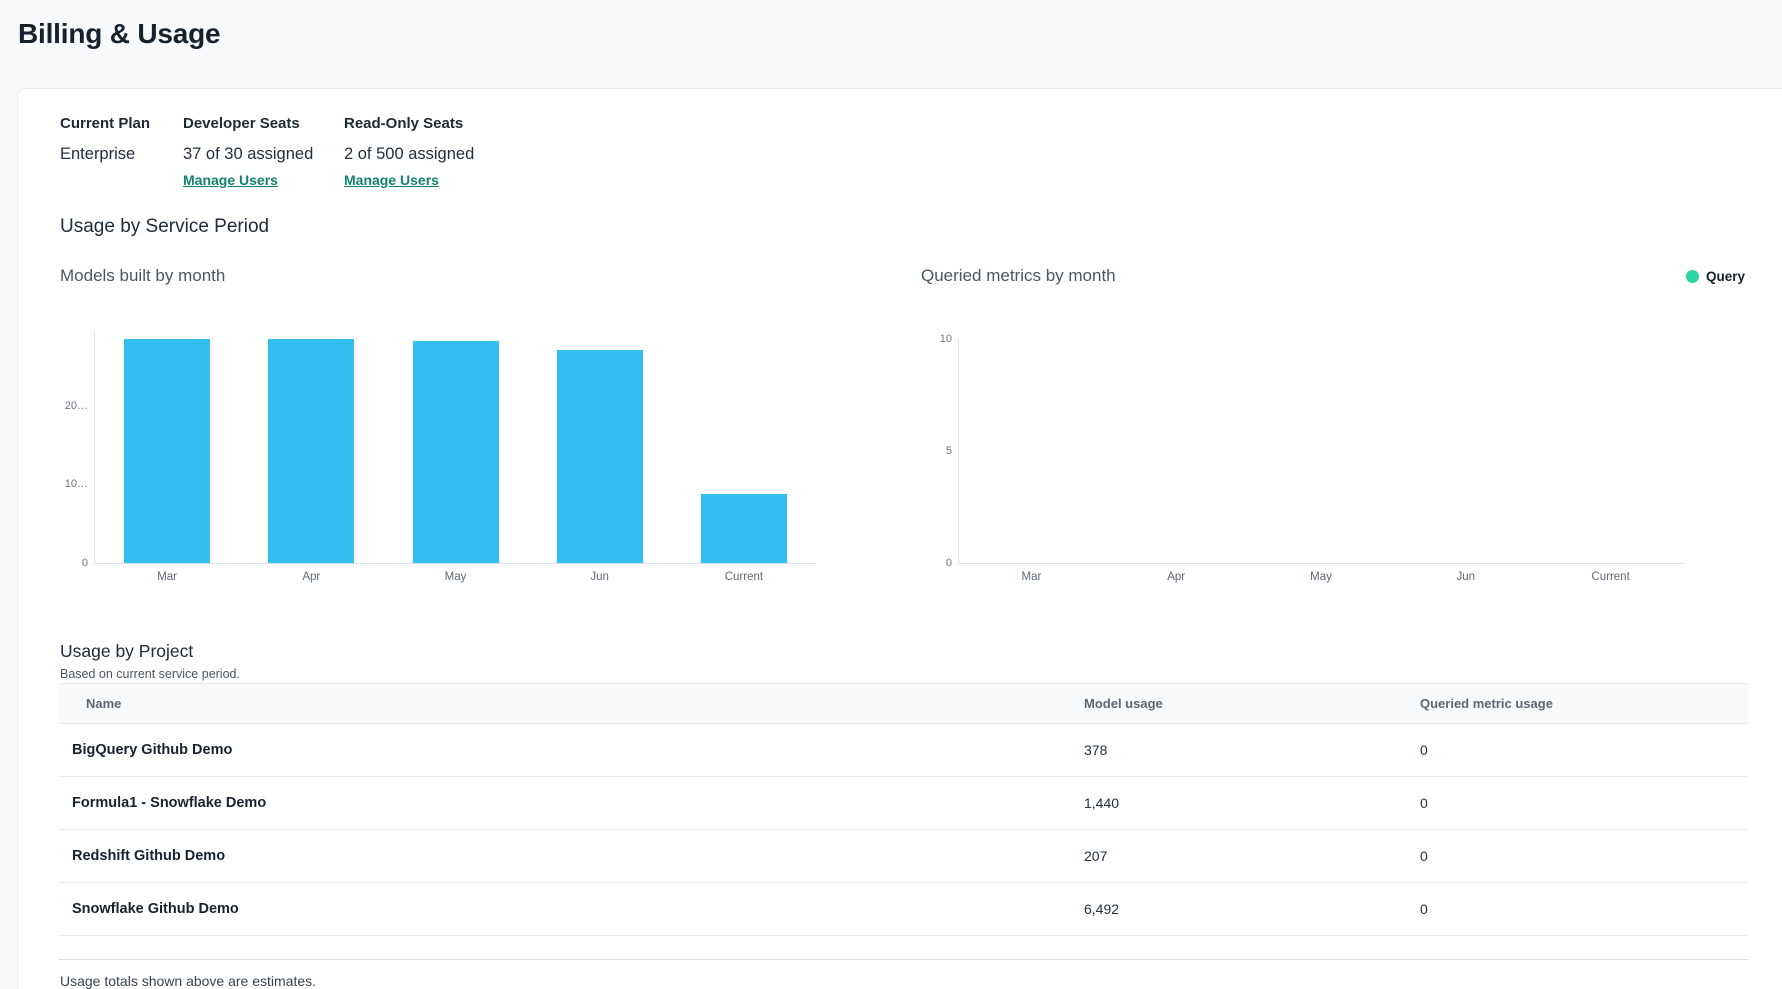 The width and height of the screenshot is (1782, 989). I want to click on usage-by-project-heading: Usage by Project, so click(127, 651).